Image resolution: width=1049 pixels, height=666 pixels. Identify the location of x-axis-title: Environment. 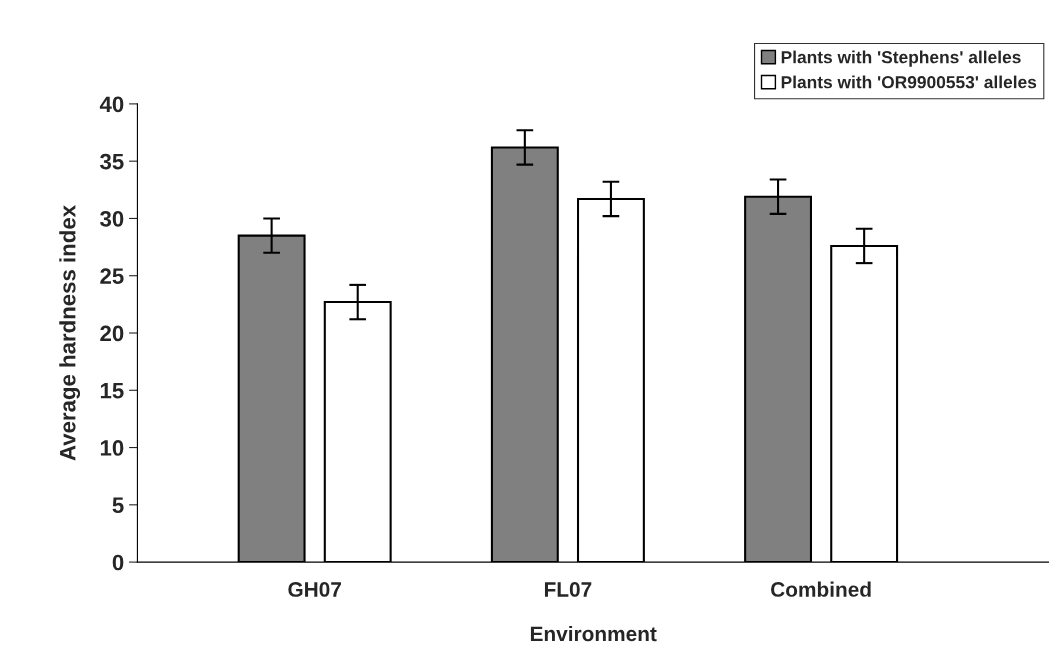
(593, 633).